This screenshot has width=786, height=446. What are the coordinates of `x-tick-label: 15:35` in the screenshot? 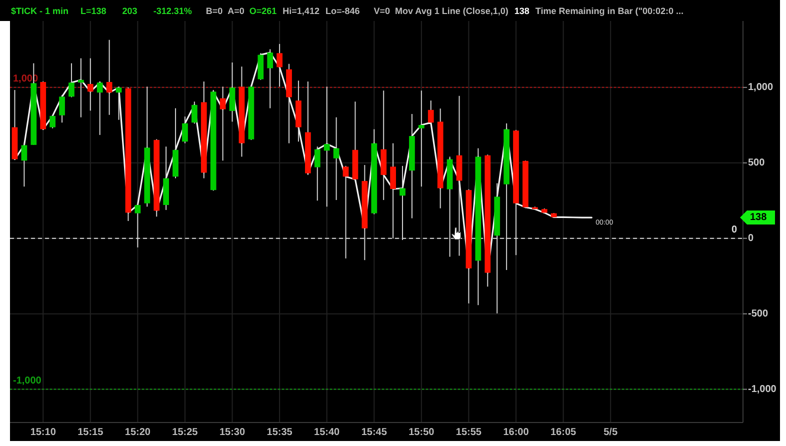 It's located at (279, 432).